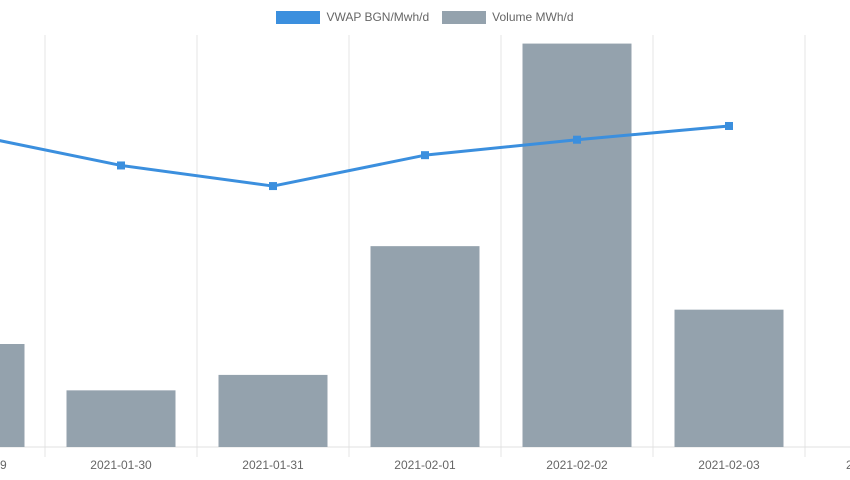 The width and height of the screenshot is (850, 480). Describe the element at coordinates (729, 465) in the screenshot. I see `x-tick-label-2021-02-03: 2021-02-03` at that location.